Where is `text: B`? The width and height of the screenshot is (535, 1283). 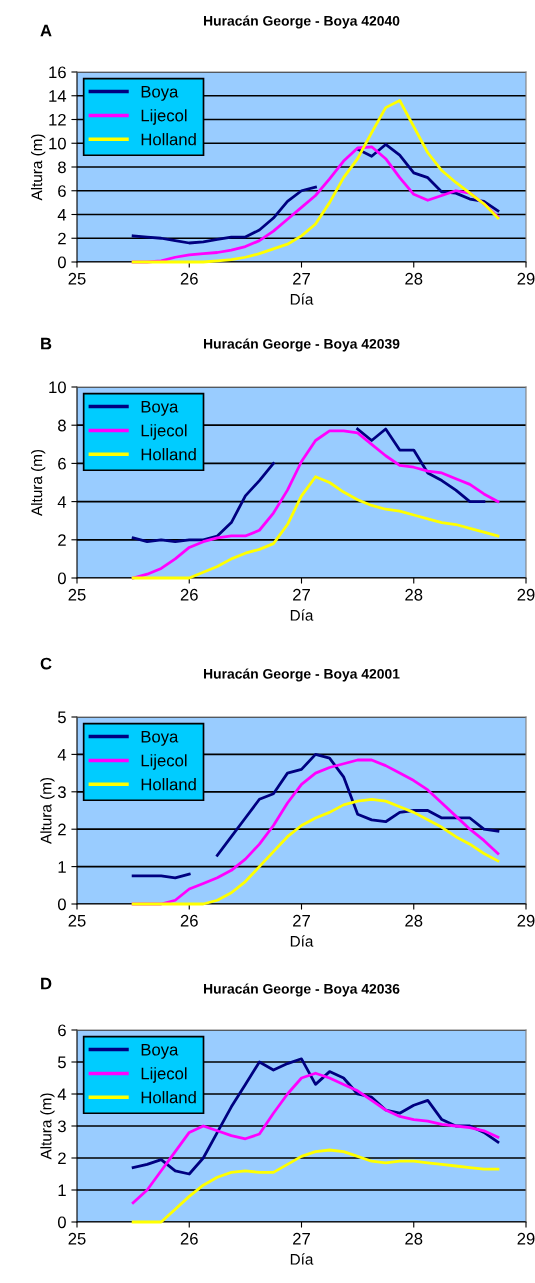
text: B is located at coordinates (46, 343).